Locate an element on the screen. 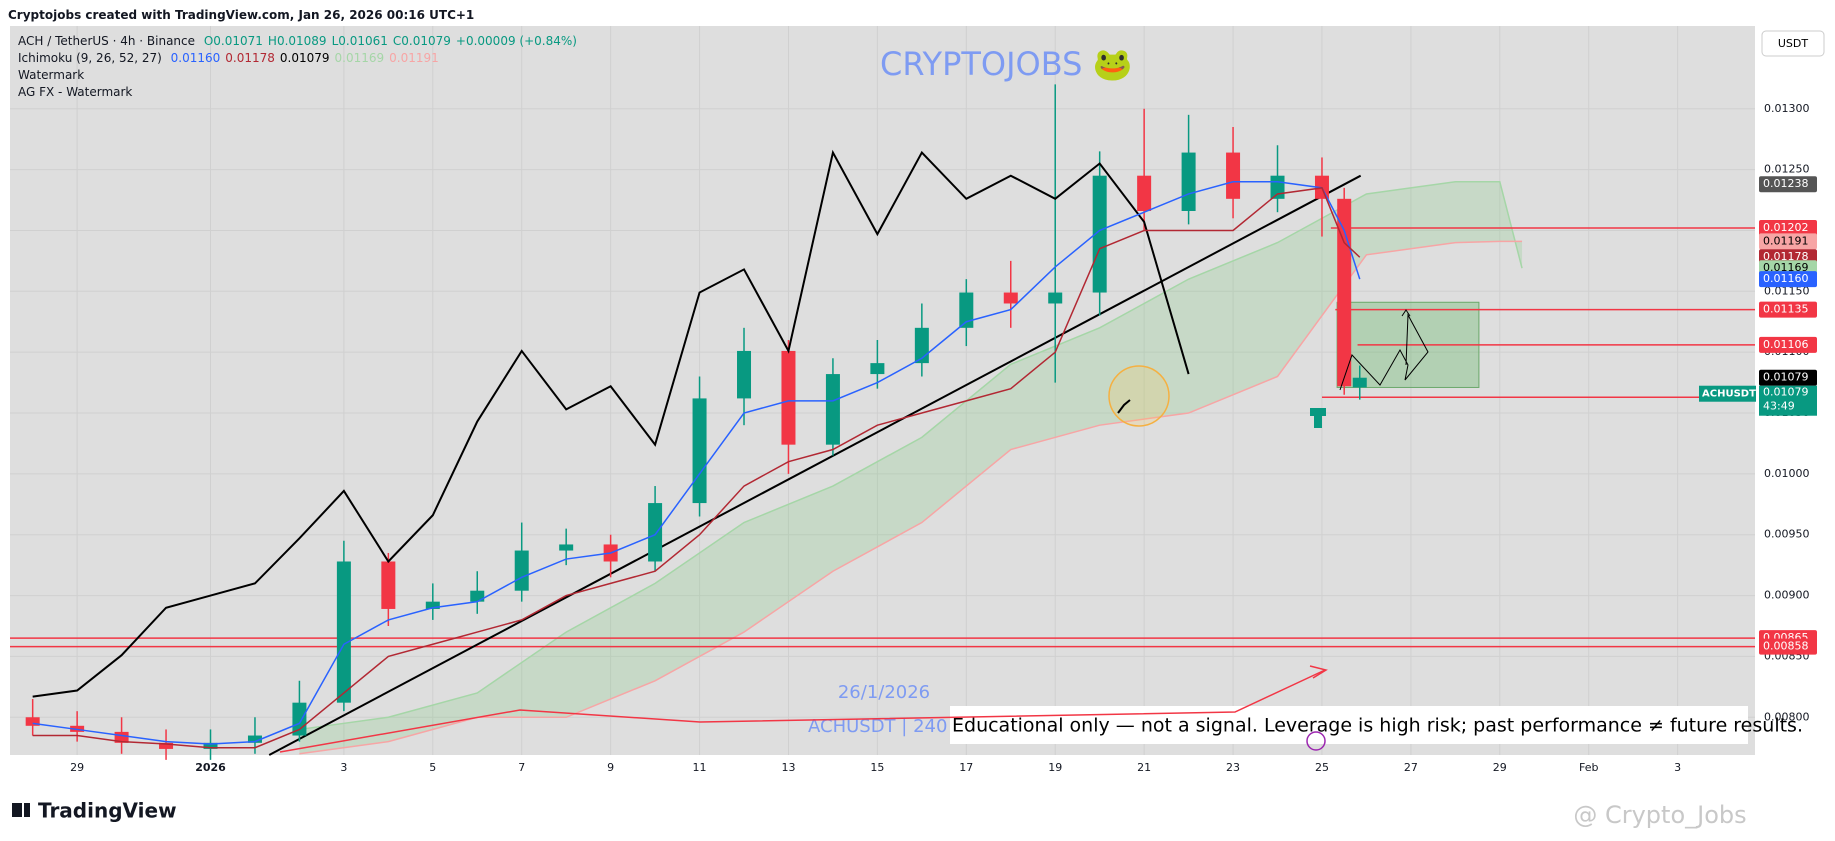  legend-row: AG FX - Watermark is located at coordinates (75, 92).